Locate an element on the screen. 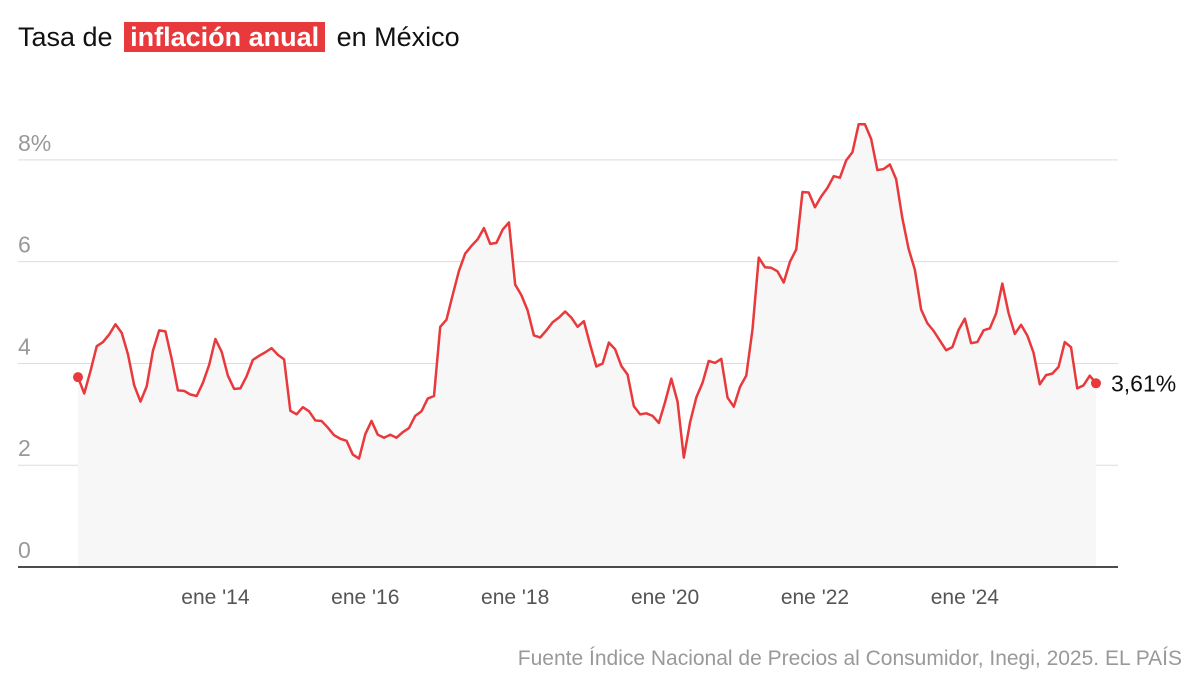 This screenshot has height=691, width=1200. x-tick-label: ene '18 is located at coordinates (515, 597).